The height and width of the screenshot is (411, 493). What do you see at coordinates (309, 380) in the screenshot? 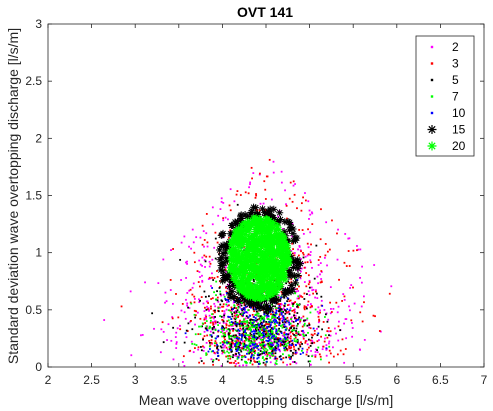
I see `x-tick-label: 5` at bounding box center [309, 380].